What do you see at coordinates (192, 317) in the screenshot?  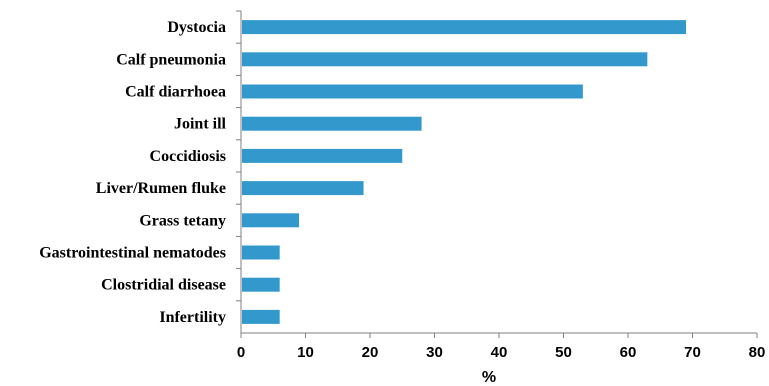 I see `category-label-infertility: Infertility` at bounding box center [192, 317].